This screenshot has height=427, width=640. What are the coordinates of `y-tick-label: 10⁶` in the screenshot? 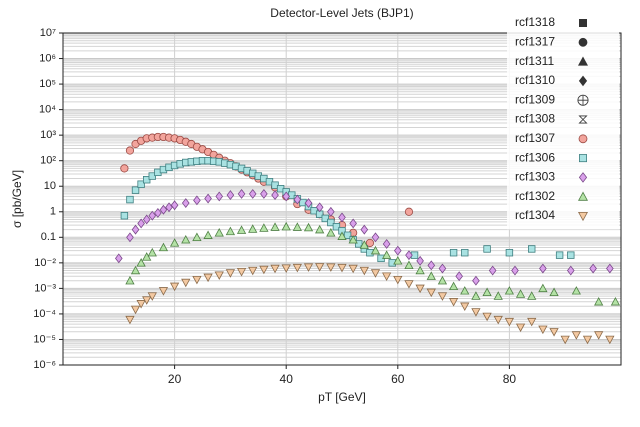 It's located at (47, 58).